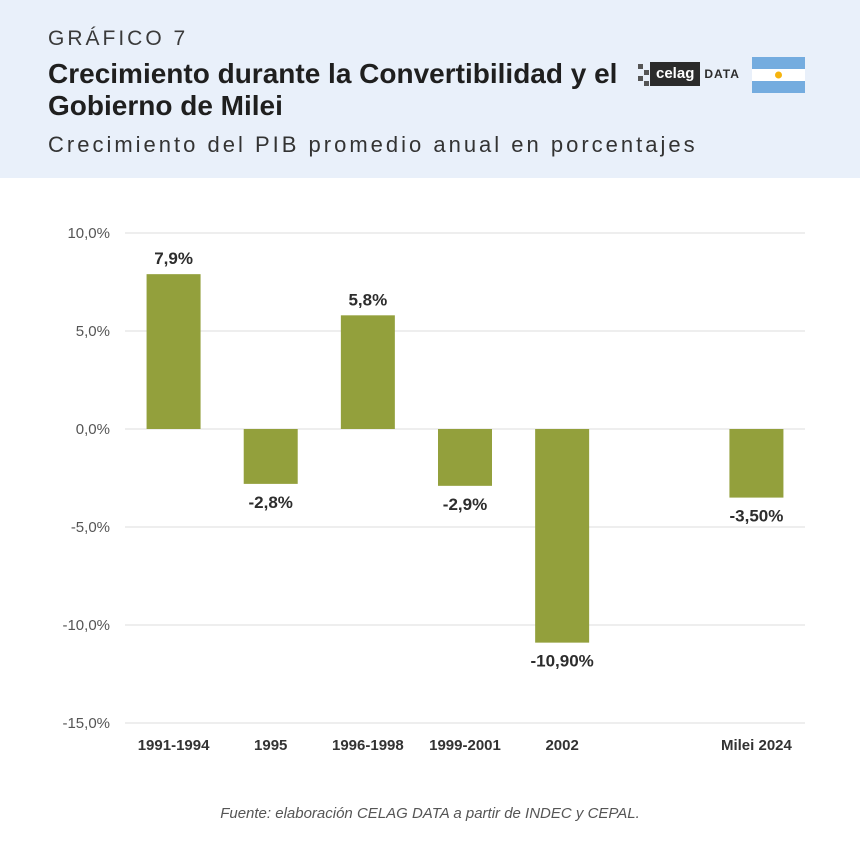 This screenshot has width=860, height=860. I want to click on x-category-label: 1991-1994, so click(174, 745).